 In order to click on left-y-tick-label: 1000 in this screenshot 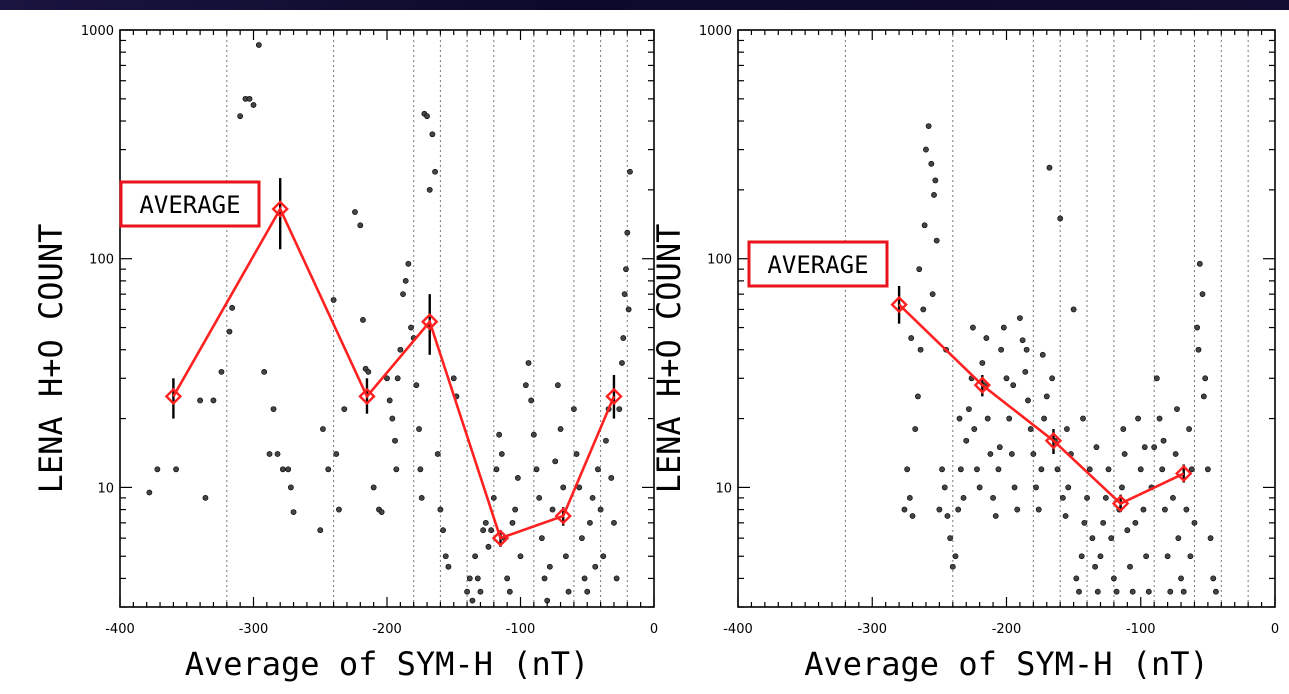, I will do `click(97, 31)`.